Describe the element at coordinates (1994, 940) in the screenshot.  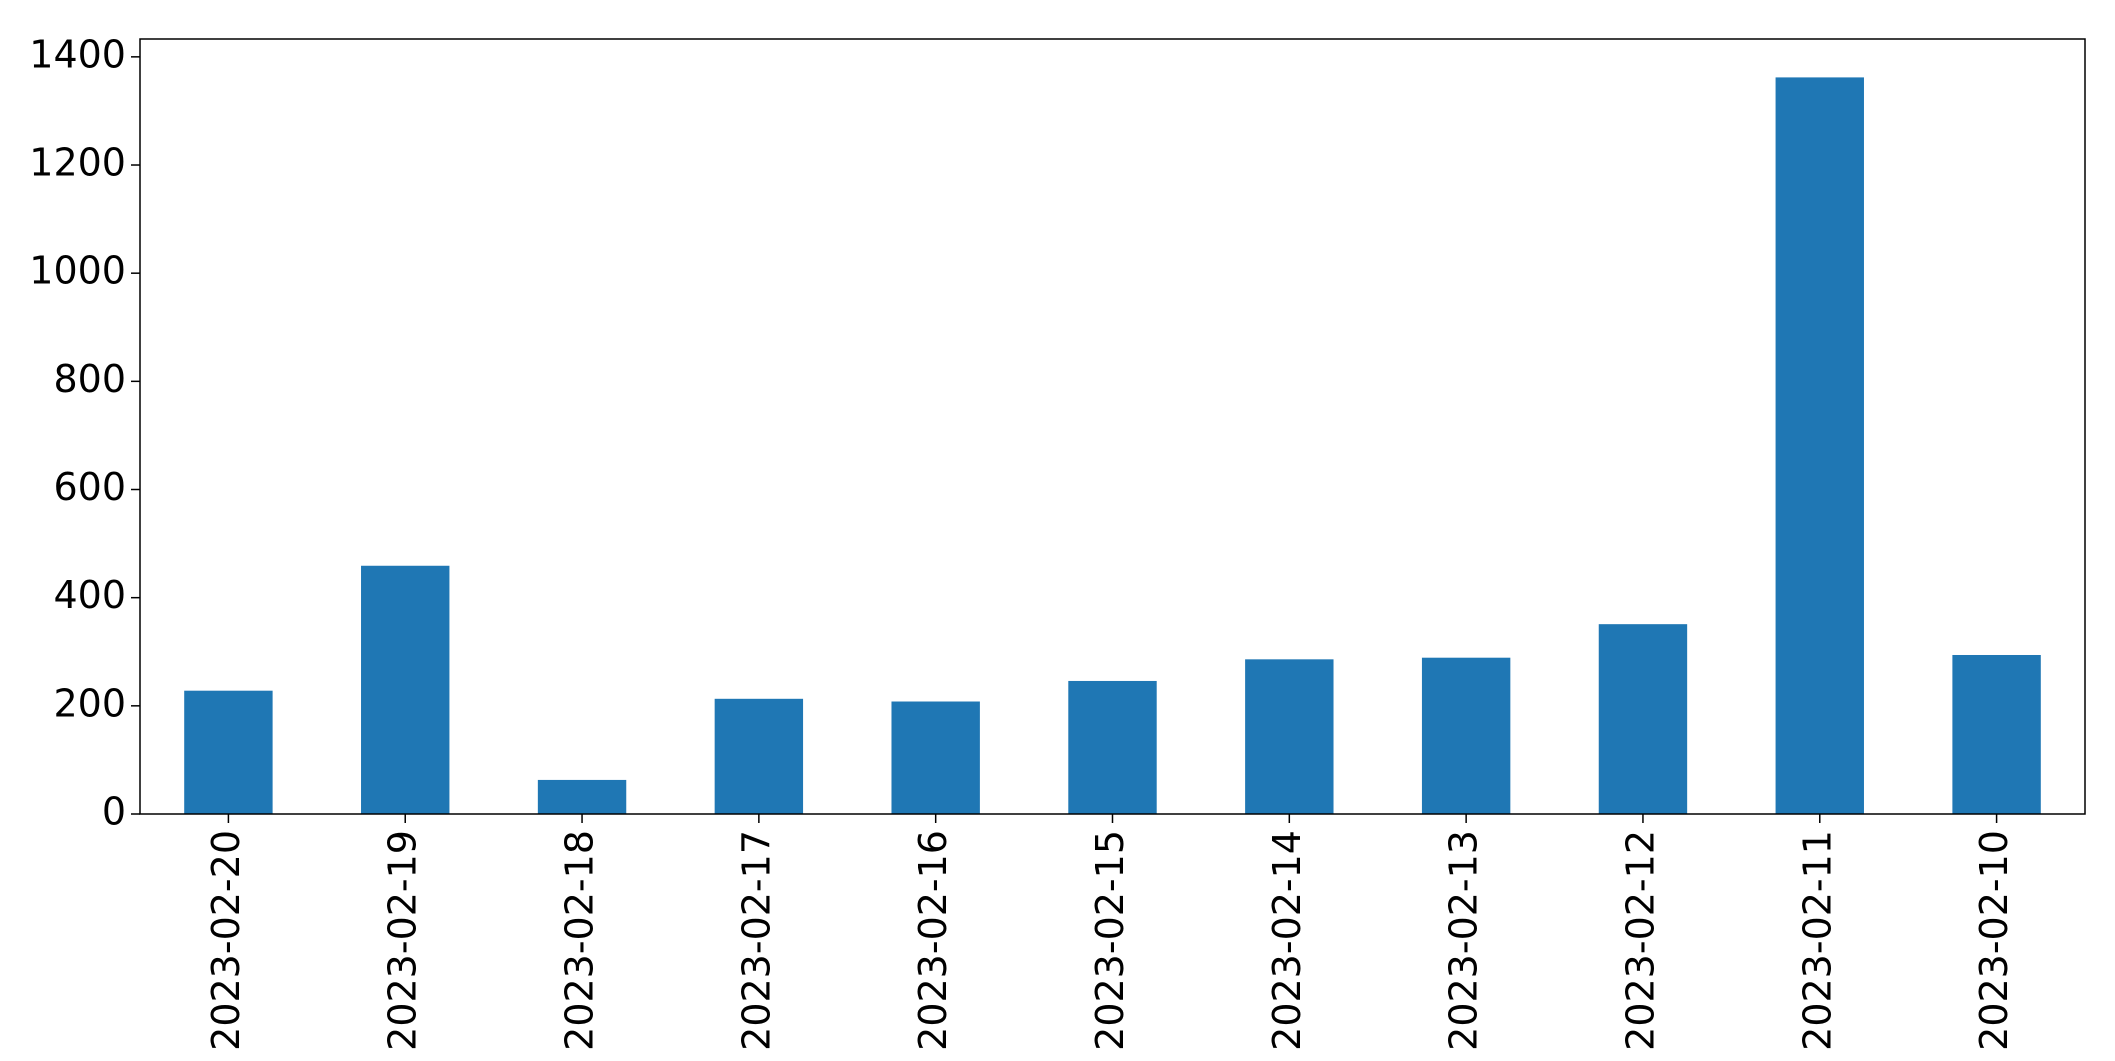
I see `x-tick-label: 2023-02-10` at that location.